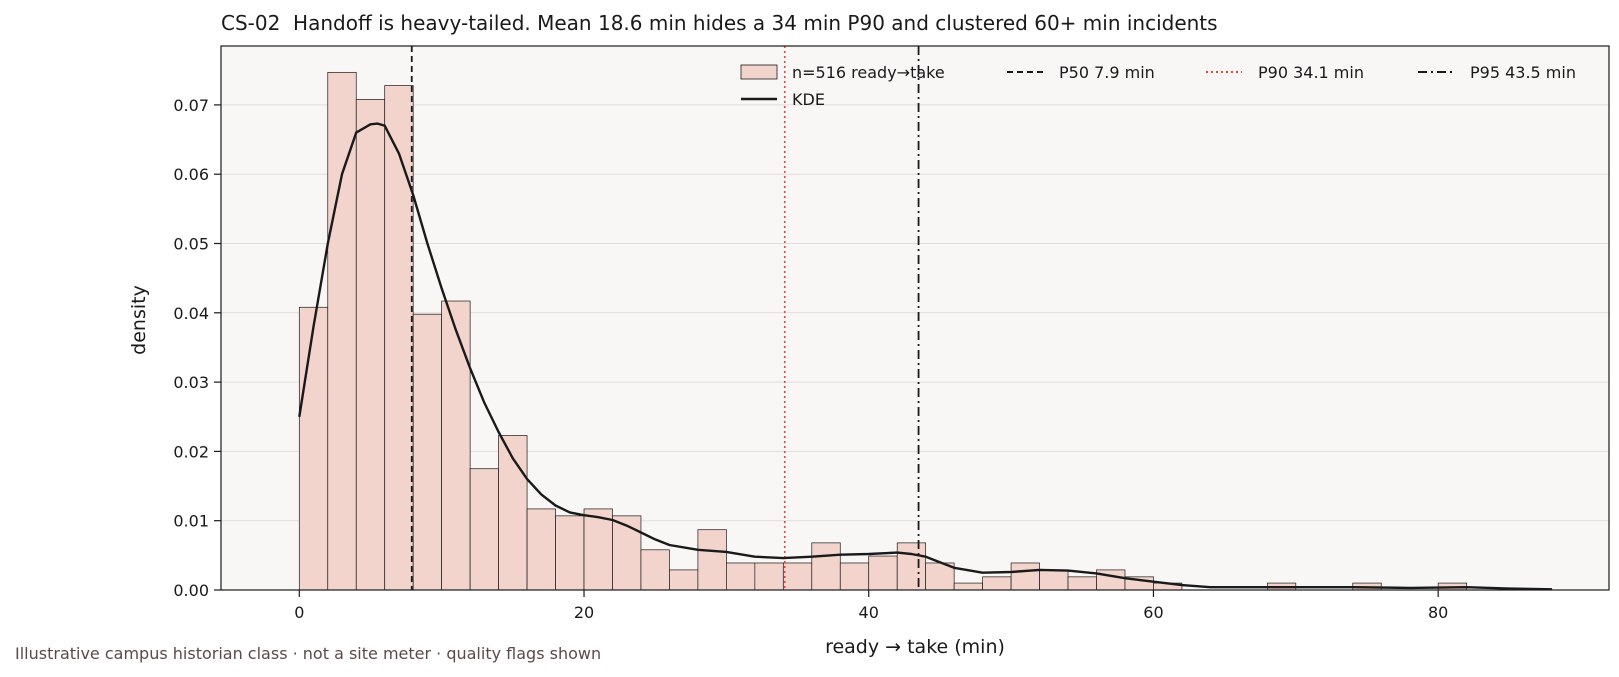  I want to click on x-tick-label: 0, so click(299, 612).